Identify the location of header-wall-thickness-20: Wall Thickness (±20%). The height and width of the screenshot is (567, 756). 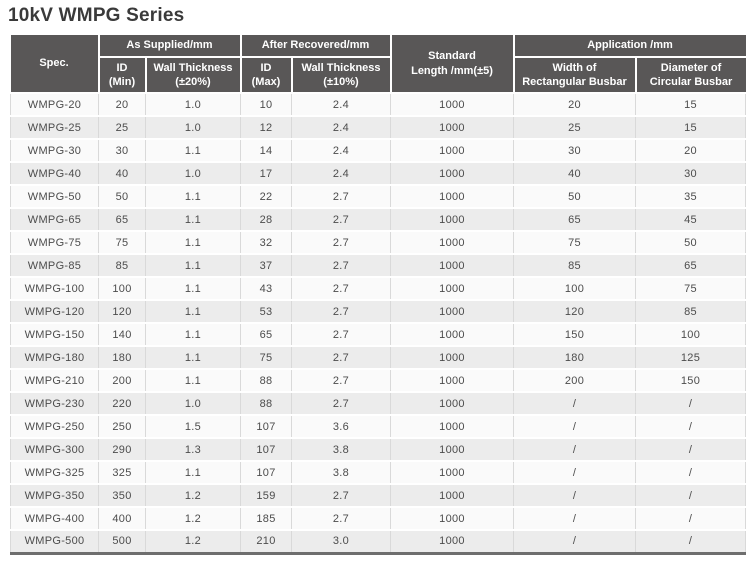
(193, 75).